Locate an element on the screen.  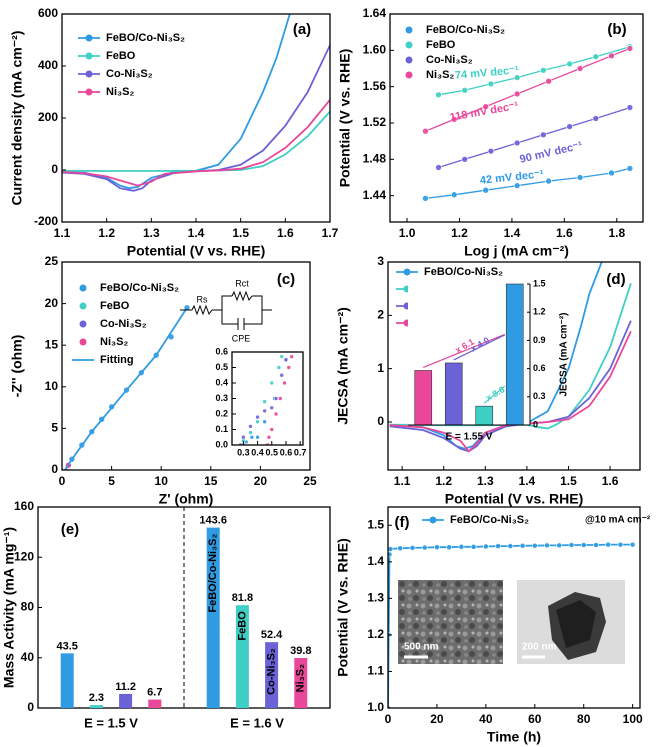
inset-y-tick-label: 0.9 is located at coordinates (539, 340).